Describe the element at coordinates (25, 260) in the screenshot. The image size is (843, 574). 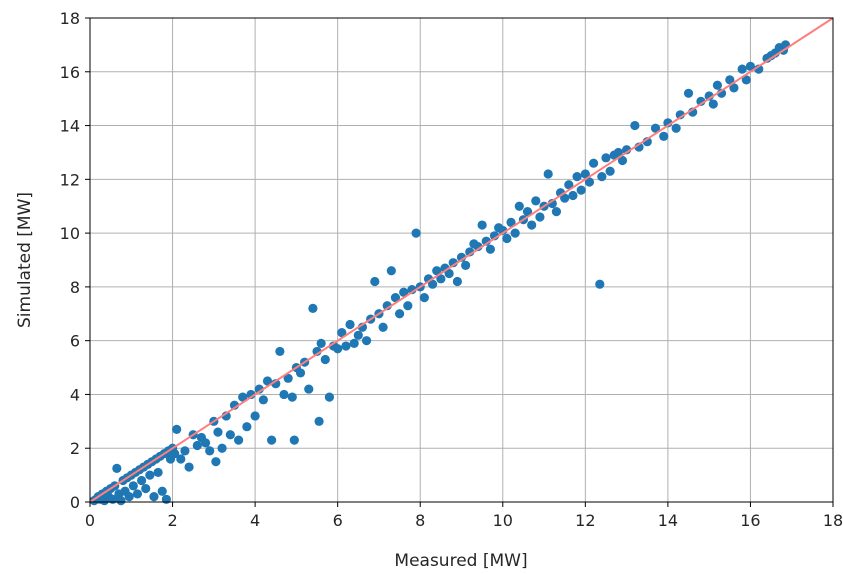
I see `y-axis-label: Simulated [MW]` at that location.